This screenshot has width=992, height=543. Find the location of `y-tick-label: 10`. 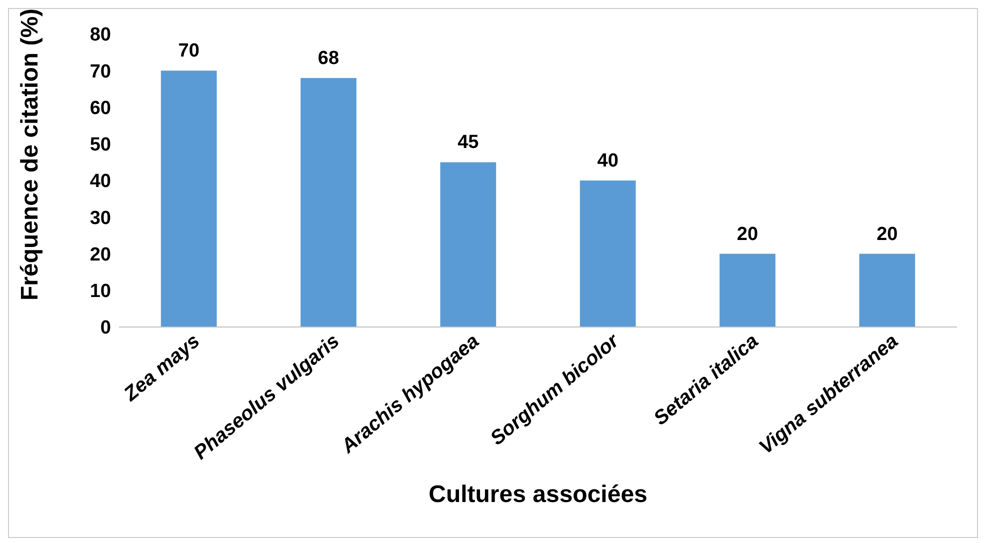

y-tick-label: 10 is located at coordinates (100, 291).